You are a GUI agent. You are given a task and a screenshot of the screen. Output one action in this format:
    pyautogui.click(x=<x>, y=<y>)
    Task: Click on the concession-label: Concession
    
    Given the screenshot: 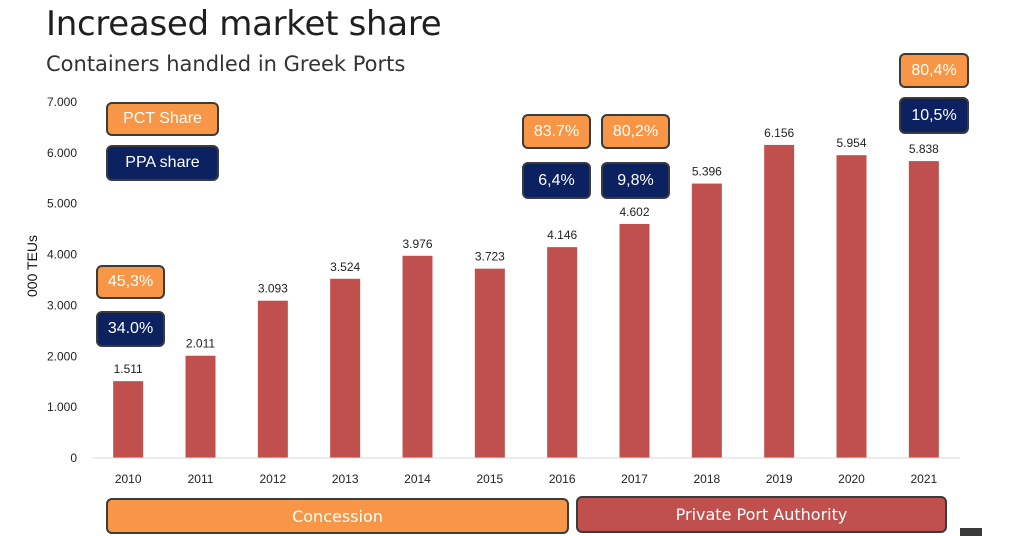 What is the action you would take?
    pyautogui.click(x=337, y=516)
    